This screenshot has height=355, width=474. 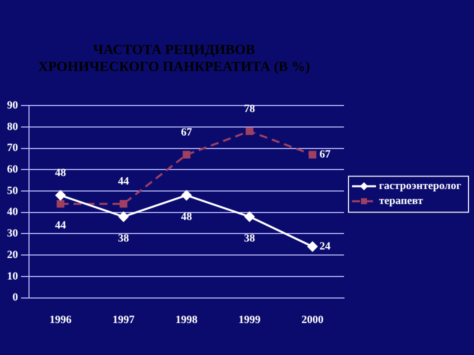 I want to click on y-tick-label: 40, so click(x=12, y=212).